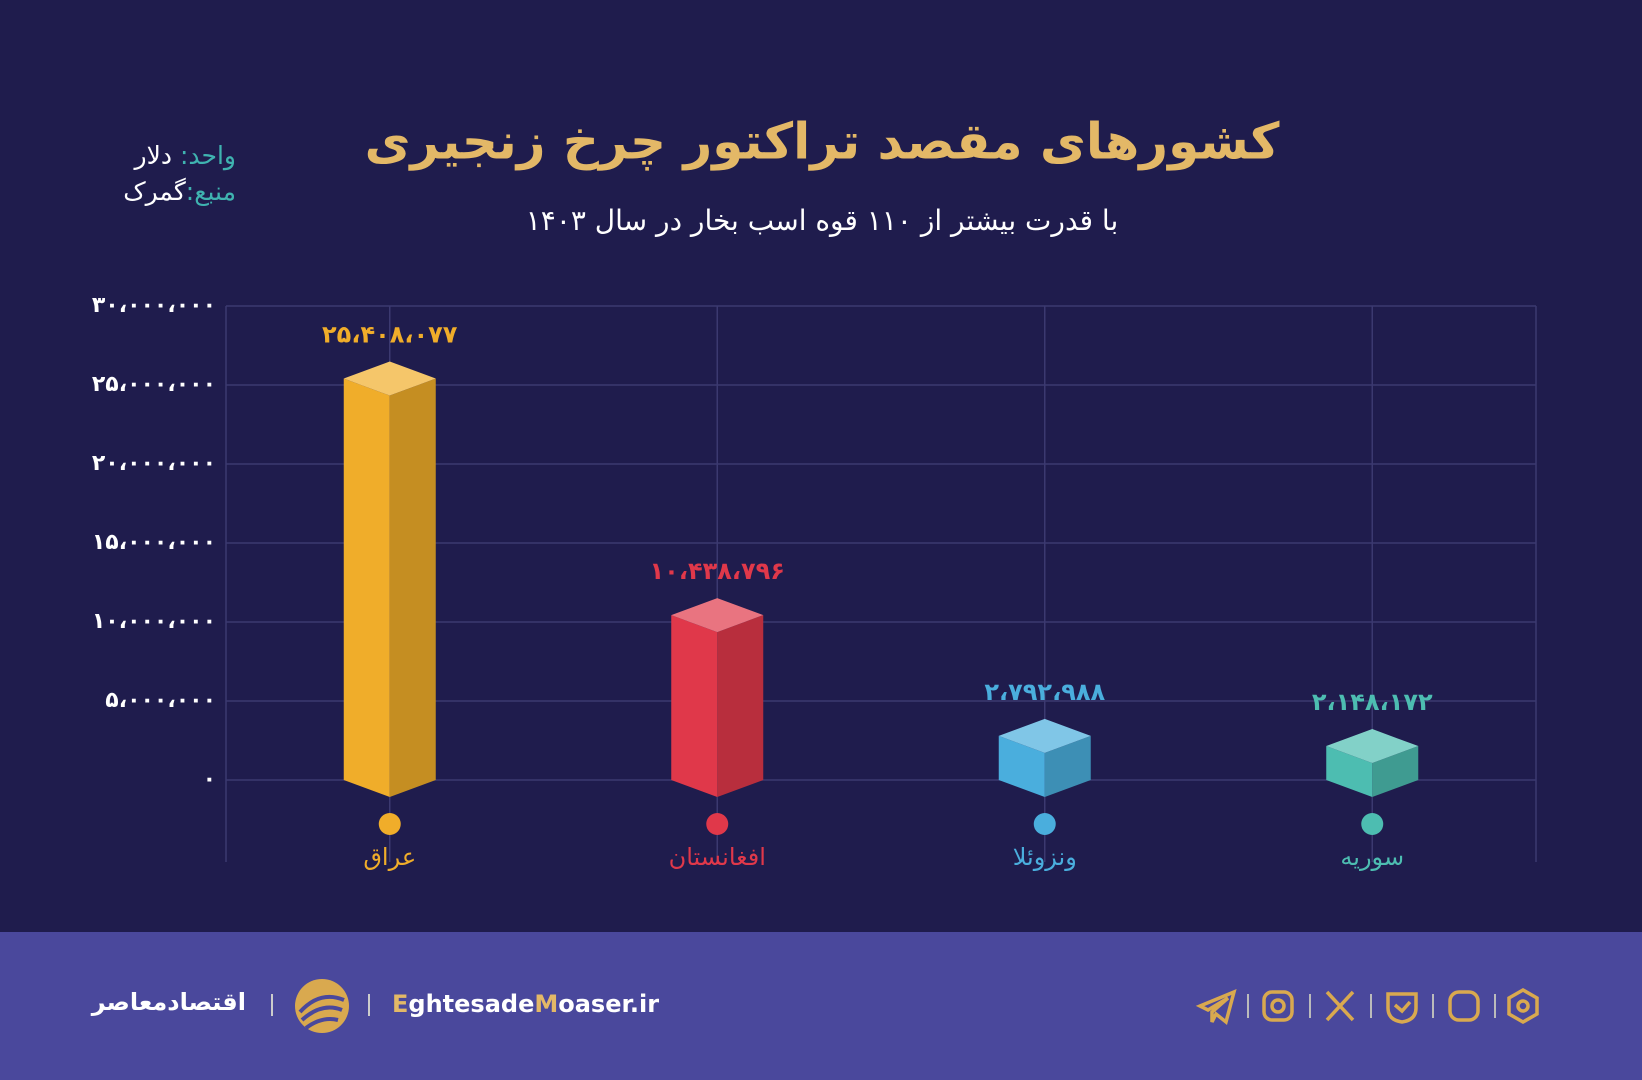 The image size is (1642, 1080). What do you see at coordinates (400, 1004) in the screenshot?
I see `site-part: E` at bounding box center [400, 1004].